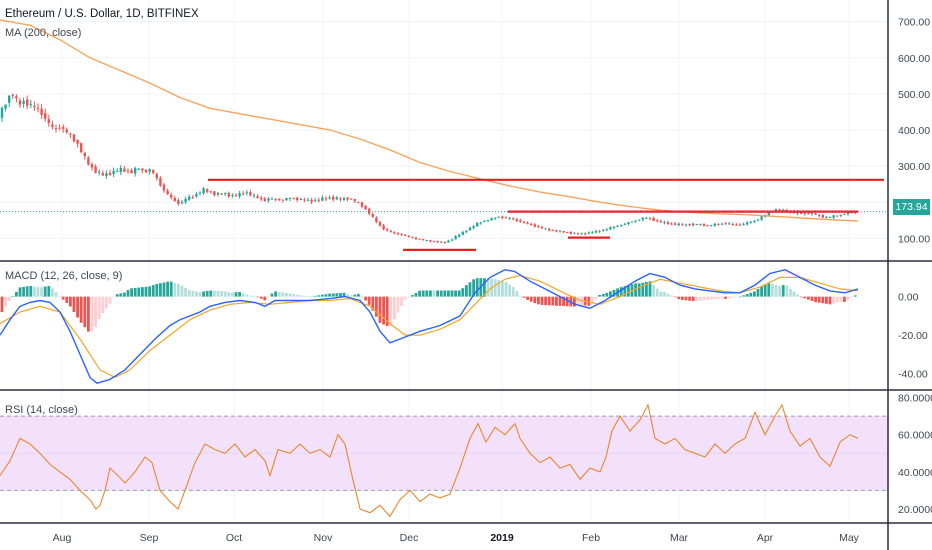 Image resolution: width=932 pixels, height=550 pixels. What do you see at coordinates (323, 538) in the screenshot?
I see `x-axis-tick: Nov` at bounding box center [323, 538].